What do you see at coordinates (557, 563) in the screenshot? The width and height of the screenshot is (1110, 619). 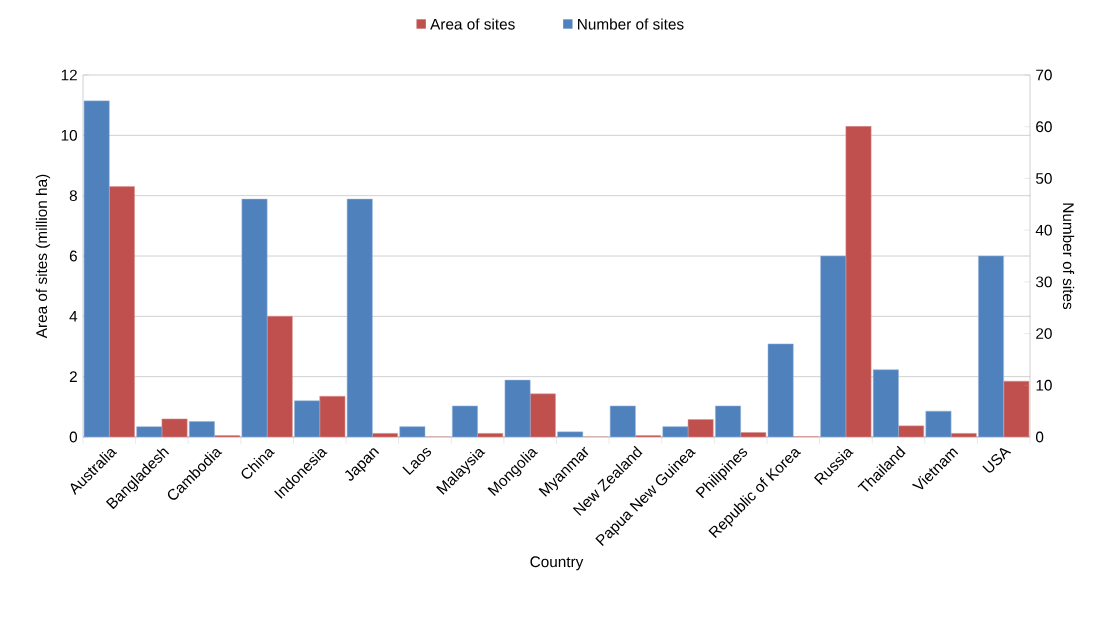 I see `x-axis-title: Country` at bounding box center [557, 563].